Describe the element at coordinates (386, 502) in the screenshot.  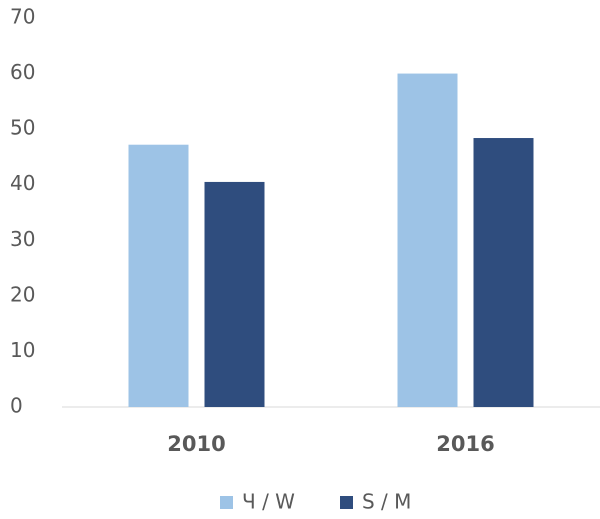
I see `legend-label: S / M` at that location.